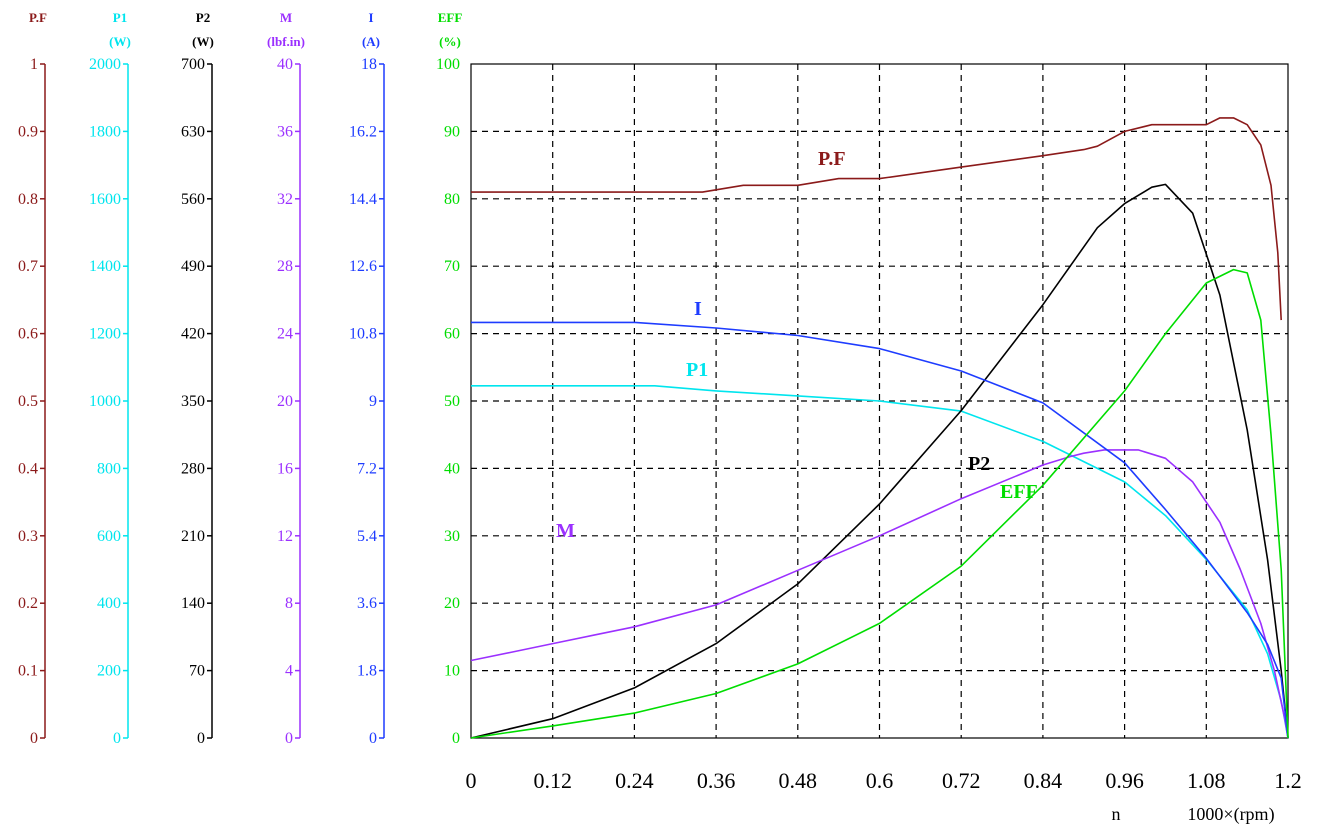 The height and width of the screenshot is (829, 1324). What do you see at coordinates (552, 780) in the screenshot?
I see `x-tick-label: 0.12` at bounding box center [552, 780].